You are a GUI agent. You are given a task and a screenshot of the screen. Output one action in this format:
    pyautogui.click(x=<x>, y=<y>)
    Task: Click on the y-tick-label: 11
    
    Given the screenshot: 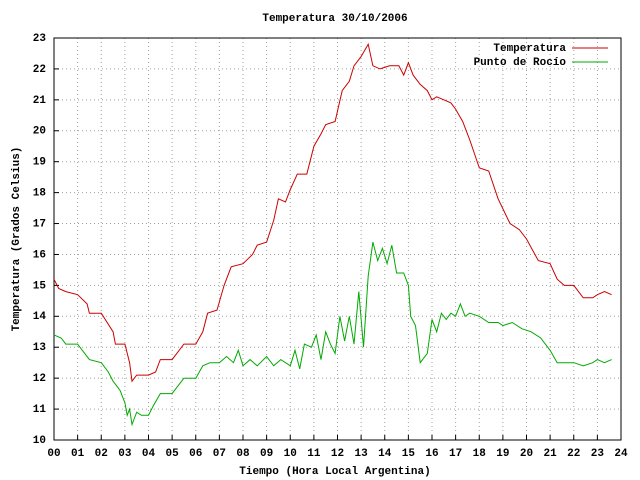 What is the action you would take?
    pyautogui.click(x=40, y=410)
    